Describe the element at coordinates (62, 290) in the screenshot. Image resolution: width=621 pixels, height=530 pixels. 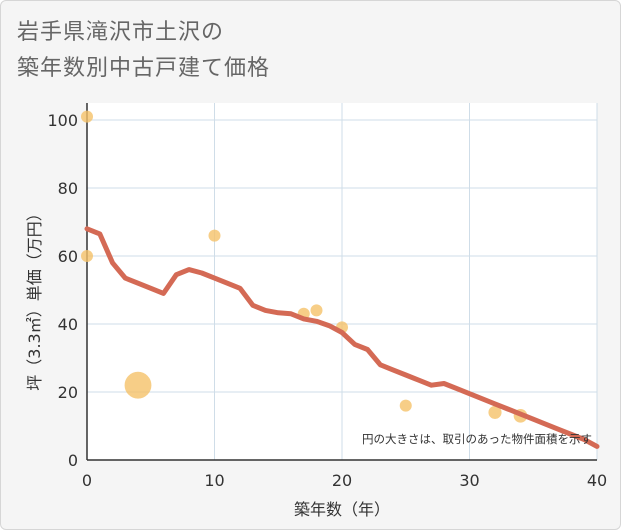
I see `y-axis-ticks: 0 20 40 60 80 100` at that location.